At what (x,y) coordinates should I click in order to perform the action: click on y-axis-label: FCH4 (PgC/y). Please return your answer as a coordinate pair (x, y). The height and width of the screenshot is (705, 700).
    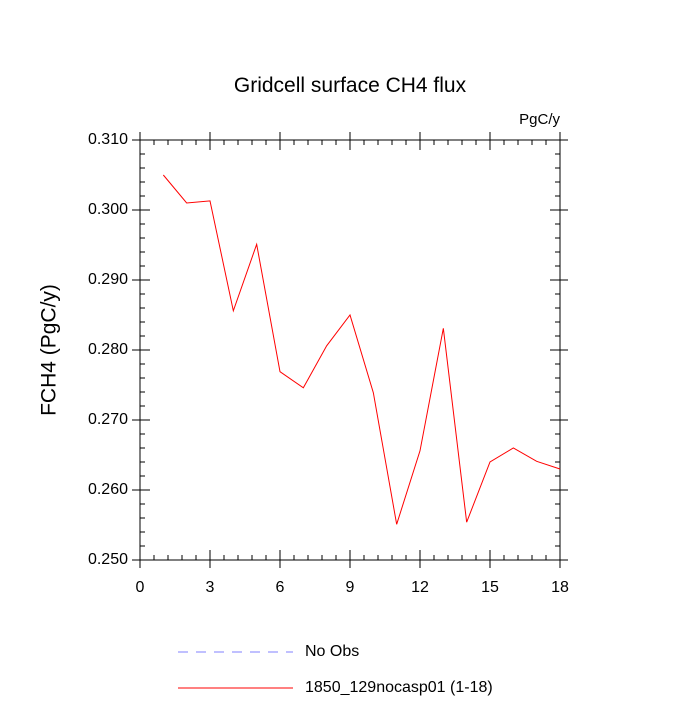
    Looking at the image, I should click on (49, 350).